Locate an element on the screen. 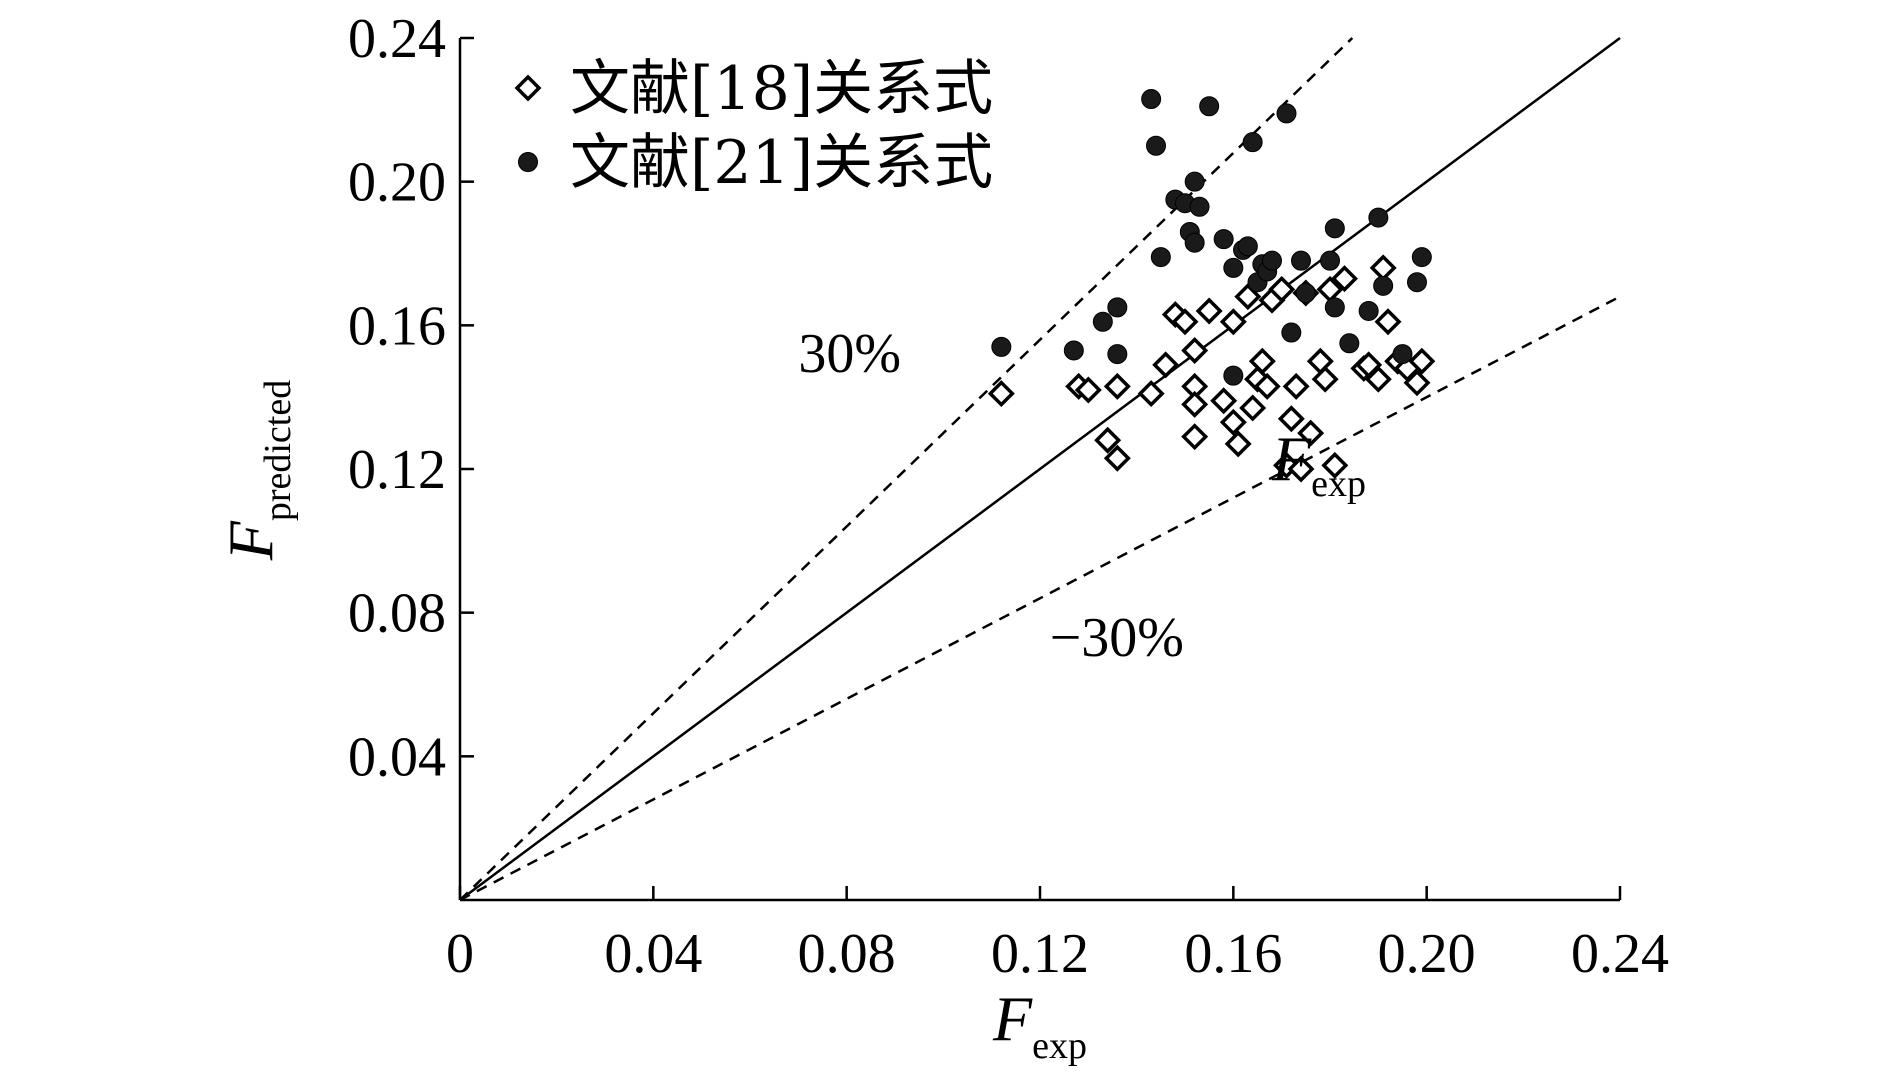 The width and height of the screenshot is (1890, 1076). x-tick-label: 0.24 is located at coordinates (1620, 954).